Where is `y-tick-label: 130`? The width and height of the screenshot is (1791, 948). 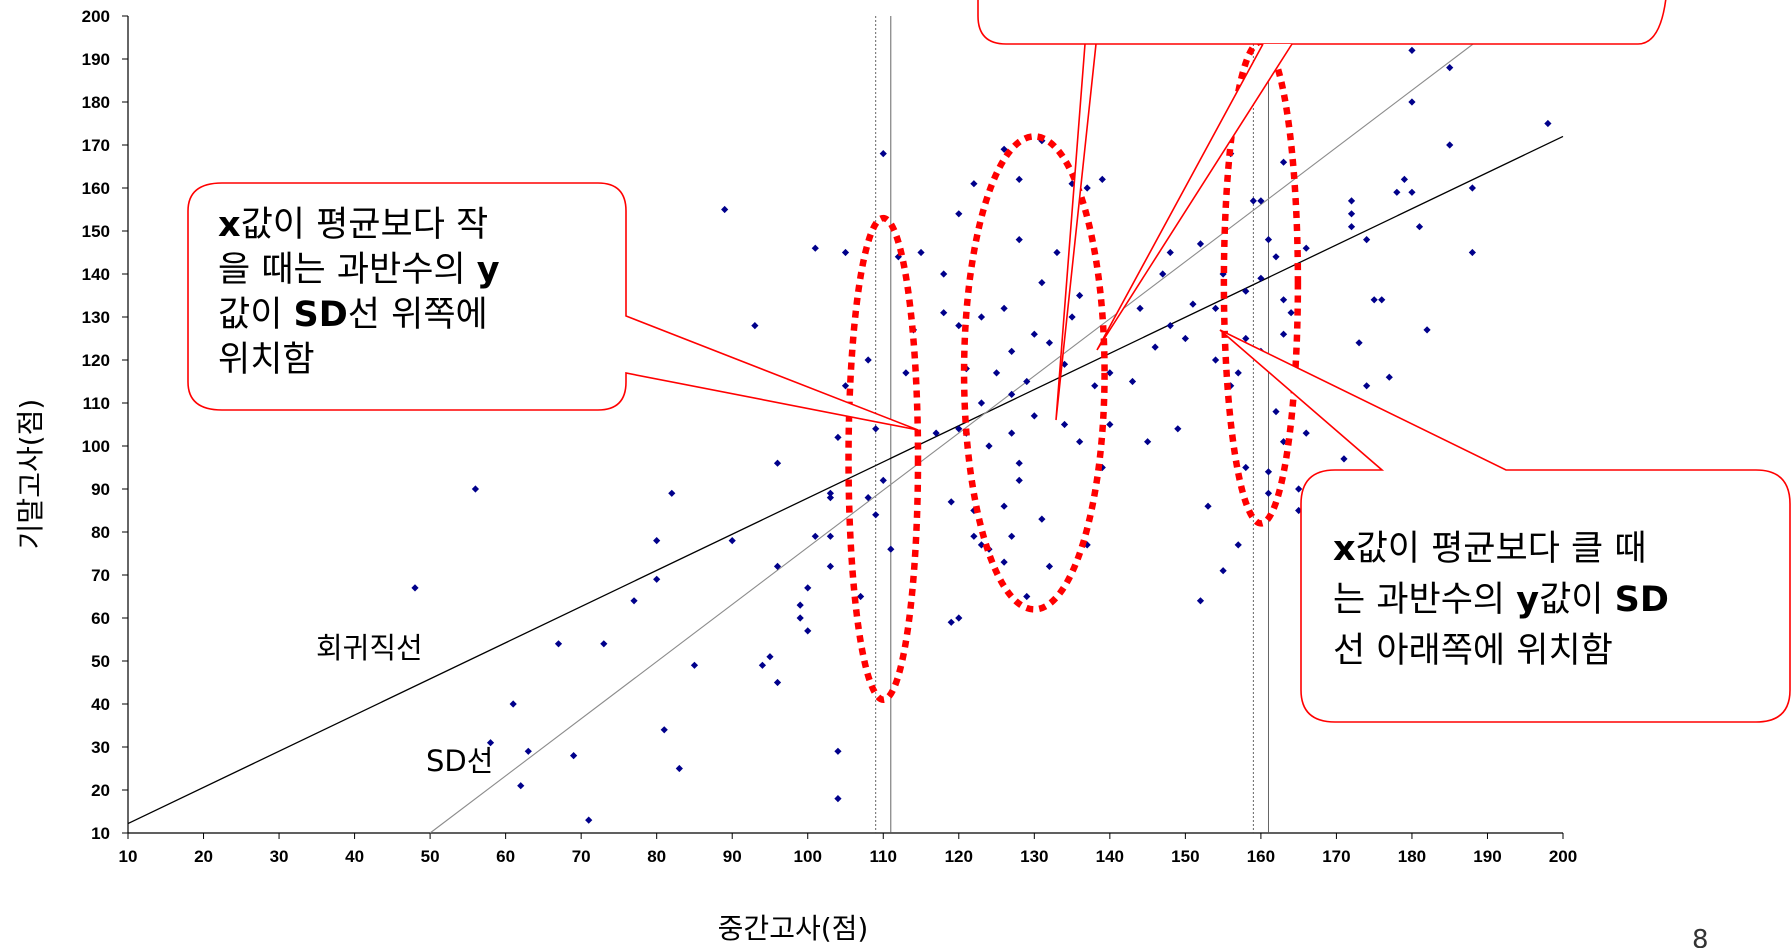 y-tick-label: 130 is located at coordinates (96, 317).